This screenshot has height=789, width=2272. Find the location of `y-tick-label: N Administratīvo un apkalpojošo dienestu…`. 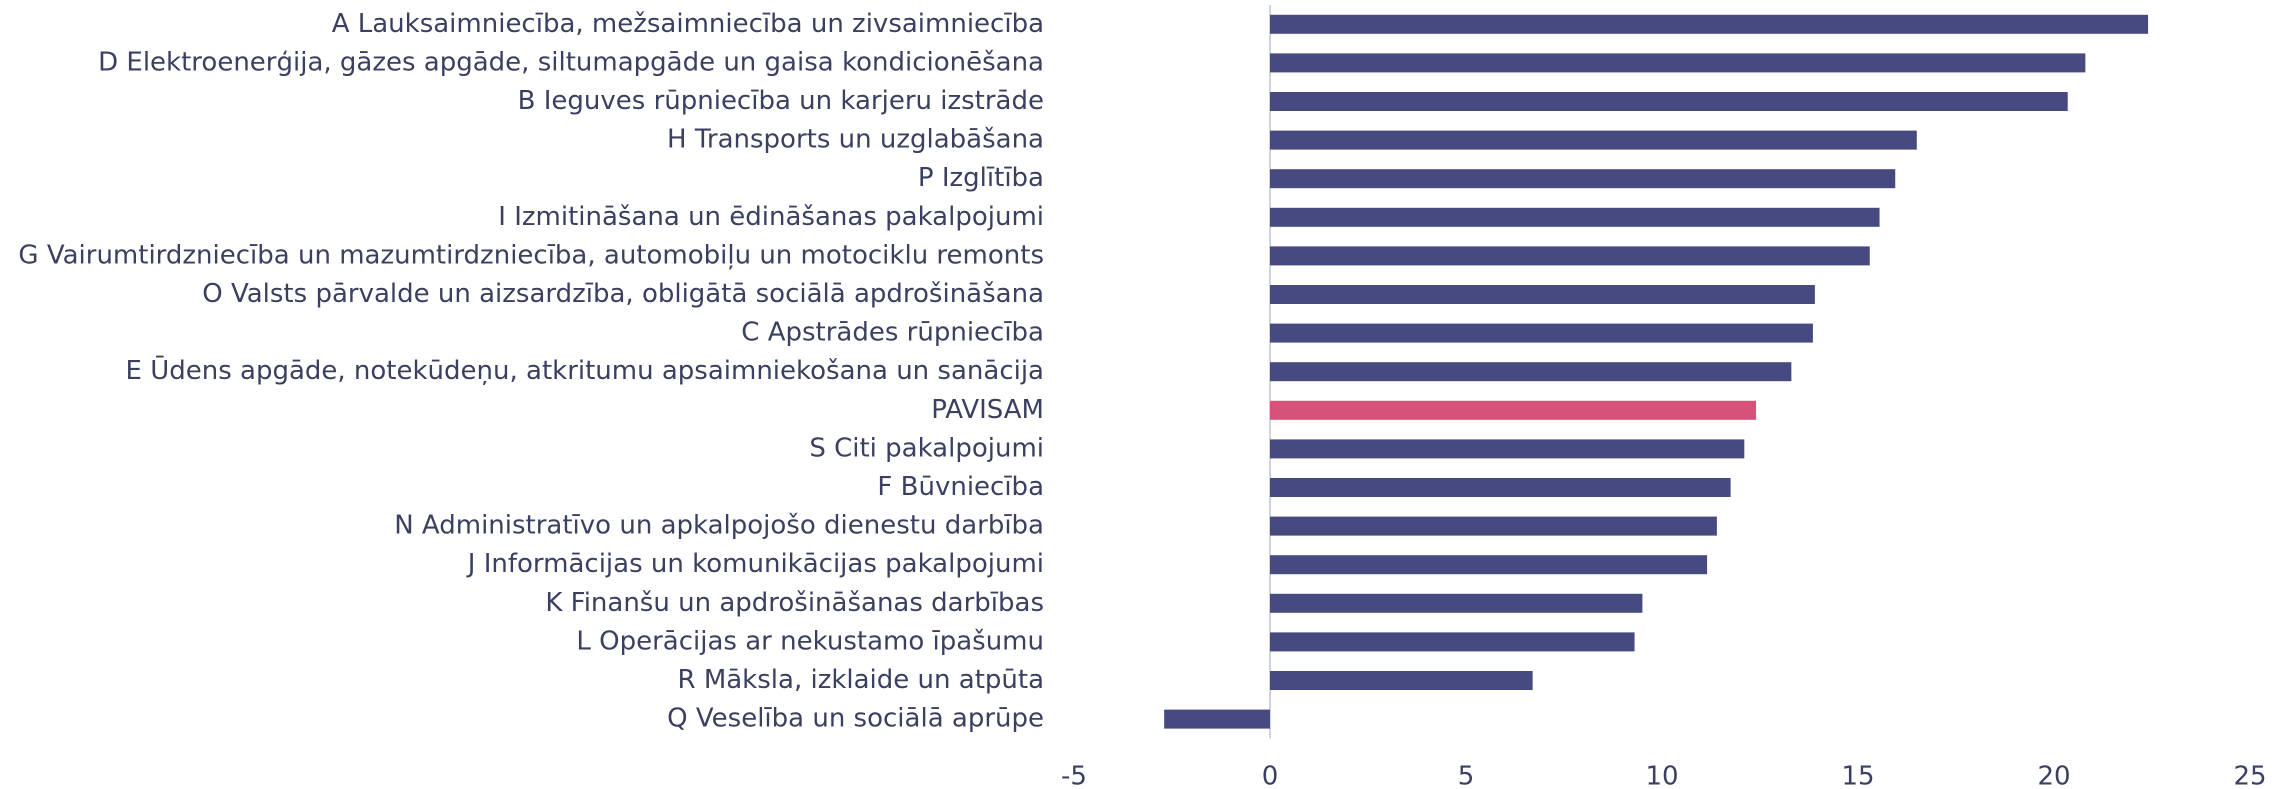

y-tick-label: N Administratīvo un apkalpojošo dienestu… is located at coordinates (719, 526).